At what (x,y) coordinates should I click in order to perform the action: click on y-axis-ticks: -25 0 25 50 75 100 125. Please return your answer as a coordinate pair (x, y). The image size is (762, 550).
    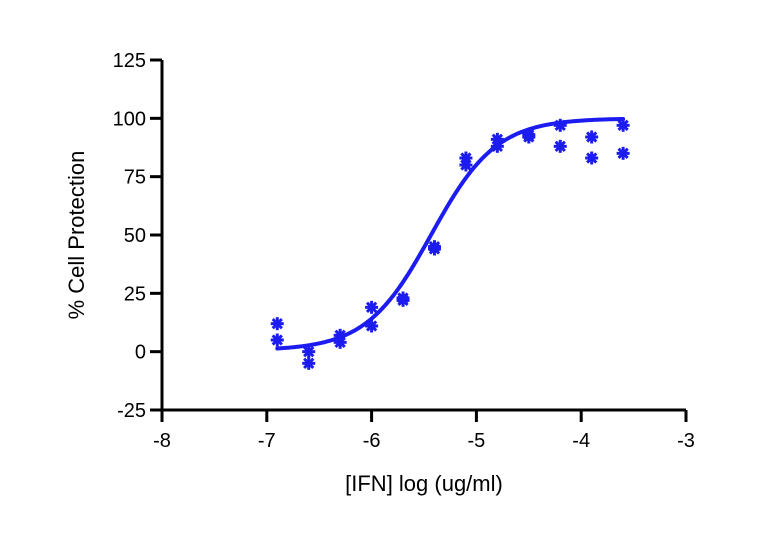
    Looking at the image, I should click on (137, 236).